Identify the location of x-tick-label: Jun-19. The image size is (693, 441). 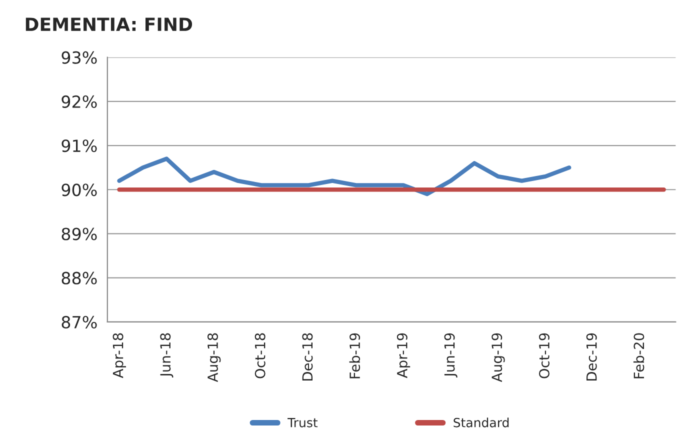
(451, 355).